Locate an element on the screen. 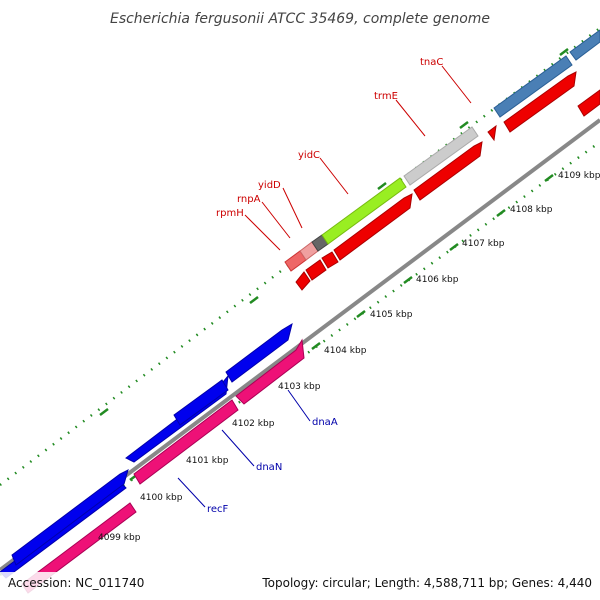 This screenshot has height=600, width=600. trmE-leader is located at coordinates (410, 118).